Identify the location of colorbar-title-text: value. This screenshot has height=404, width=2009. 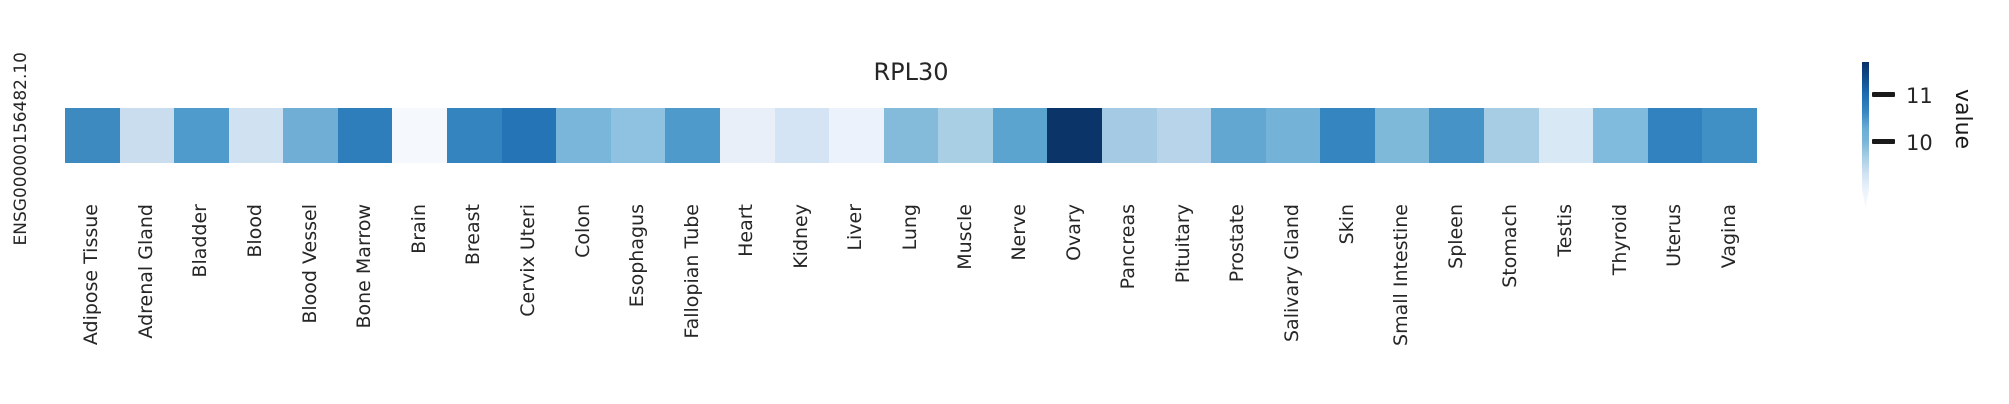
(1963, 119).